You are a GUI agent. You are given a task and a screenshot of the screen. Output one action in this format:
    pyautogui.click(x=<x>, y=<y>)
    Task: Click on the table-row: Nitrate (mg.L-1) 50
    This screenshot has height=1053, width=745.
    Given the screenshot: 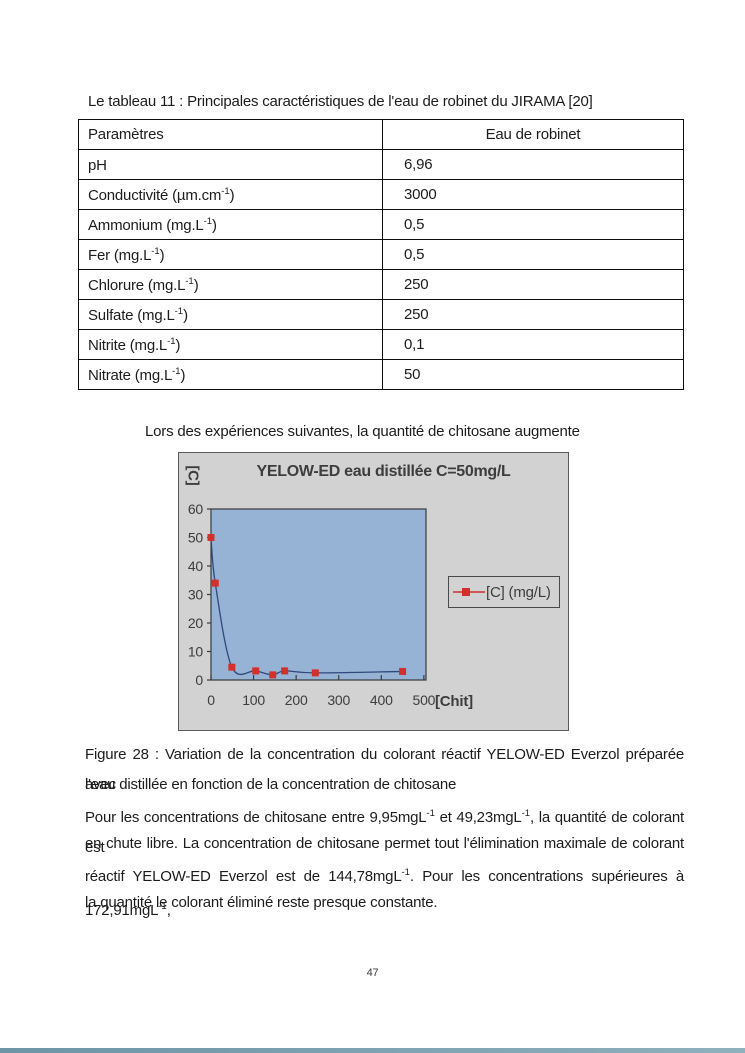 What is the action you would take?
    pyautogui.click(x=381, y=374)
    